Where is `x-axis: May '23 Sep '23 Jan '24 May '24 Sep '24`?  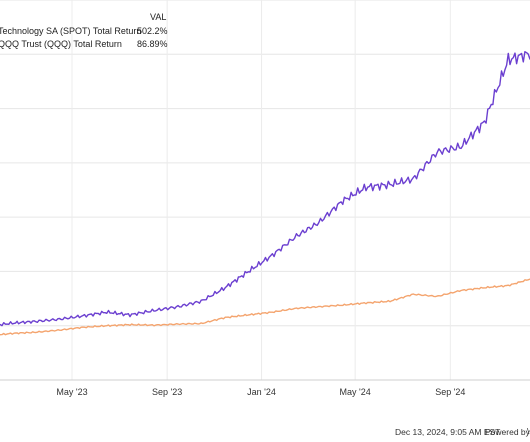
x-axis: May '23 Sep '23 Jan '24 May '24 Sep '24 is located at coordinates (260, 392).